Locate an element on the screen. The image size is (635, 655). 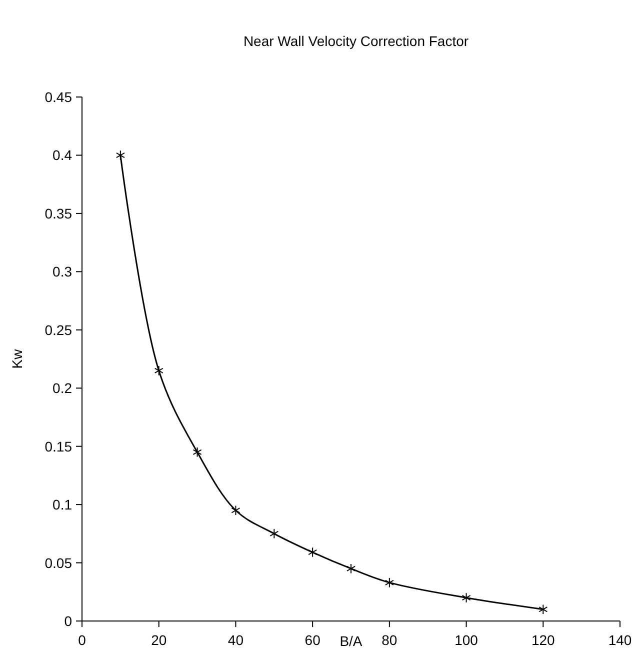
x-tick-label: 20 is located at coordinates (159, 640).